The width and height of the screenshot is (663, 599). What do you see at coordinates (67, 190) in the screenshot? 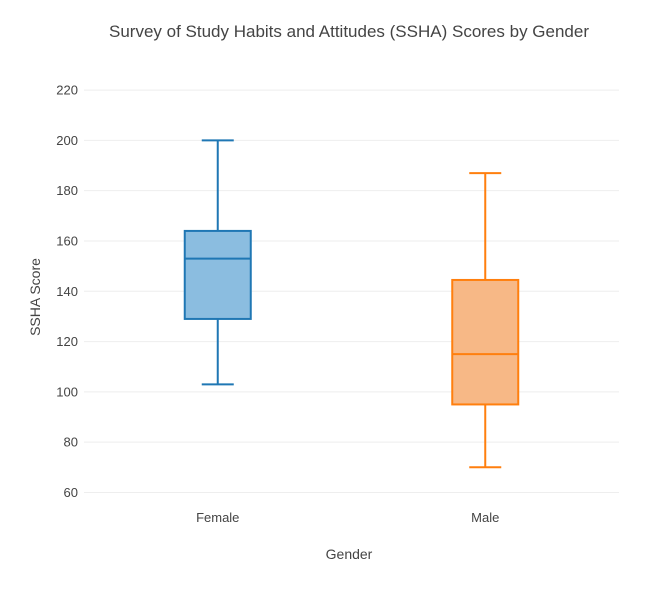
I see `y-tick-label: 180` at bounding box center [67, 190].